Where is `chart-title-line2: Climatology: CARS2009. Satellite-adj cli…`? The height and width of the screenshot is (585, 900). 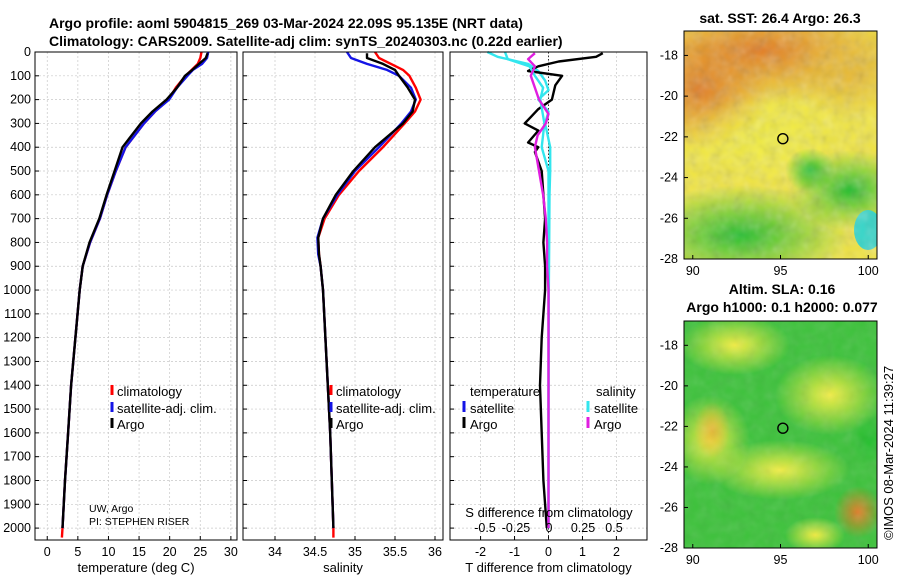
chart-title-line2: Climatology: CARS2009. Satellite-adj cli… is located at coordinates (306, 41).